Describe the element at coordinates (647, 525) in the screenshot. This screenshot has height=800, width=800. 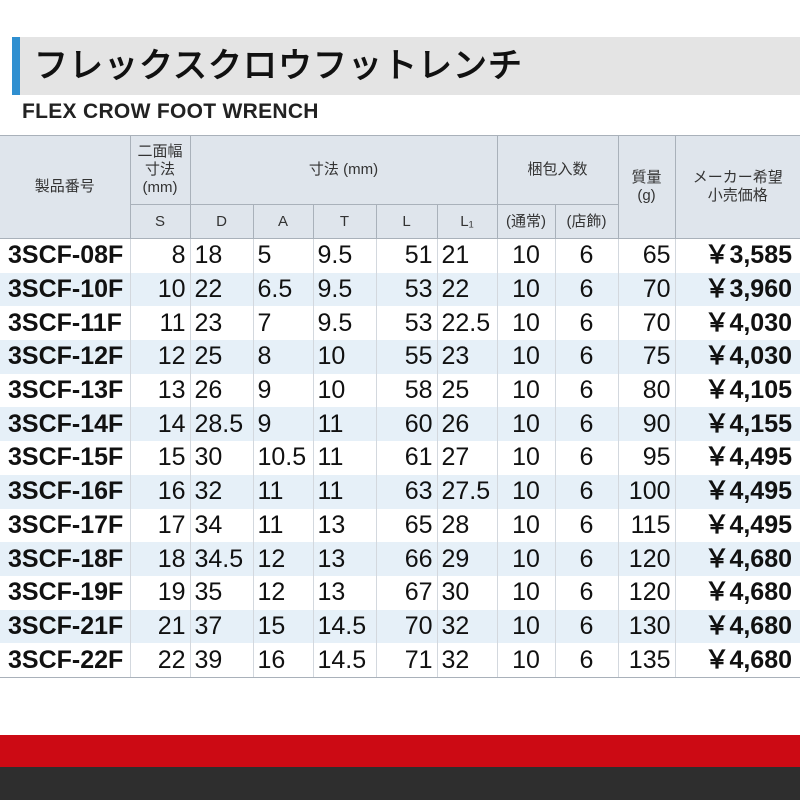
I see `cell-weight: 115` at that location.